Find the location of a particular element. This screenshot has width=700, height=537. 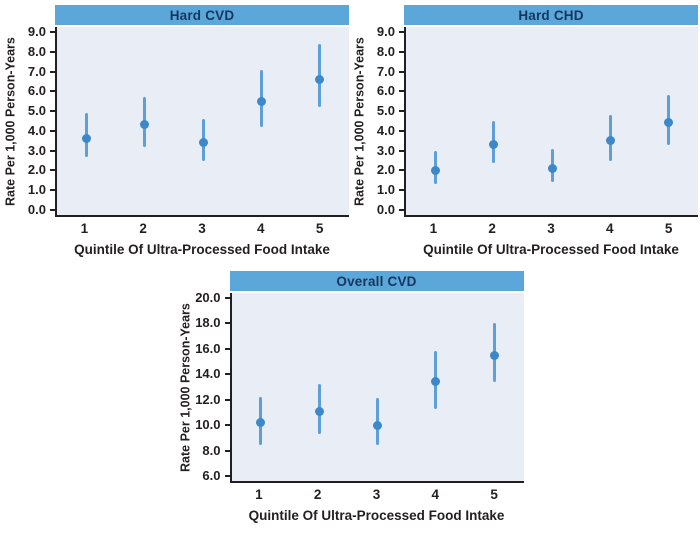

y-tick-label: 20.0 is located at coordinates (208, 297).